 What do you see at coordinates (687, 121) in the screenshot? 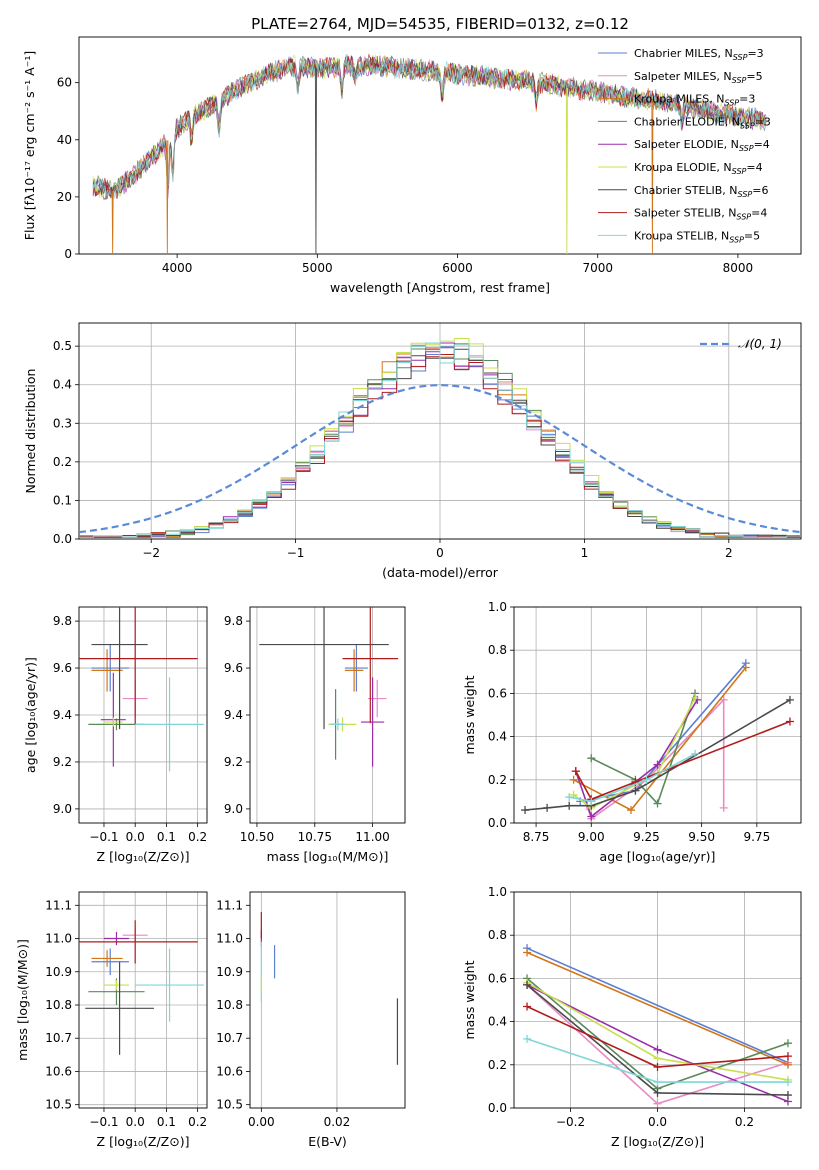
I see `legend-text: Chabrier ELODIE, N` at bounding box center [687, 121].